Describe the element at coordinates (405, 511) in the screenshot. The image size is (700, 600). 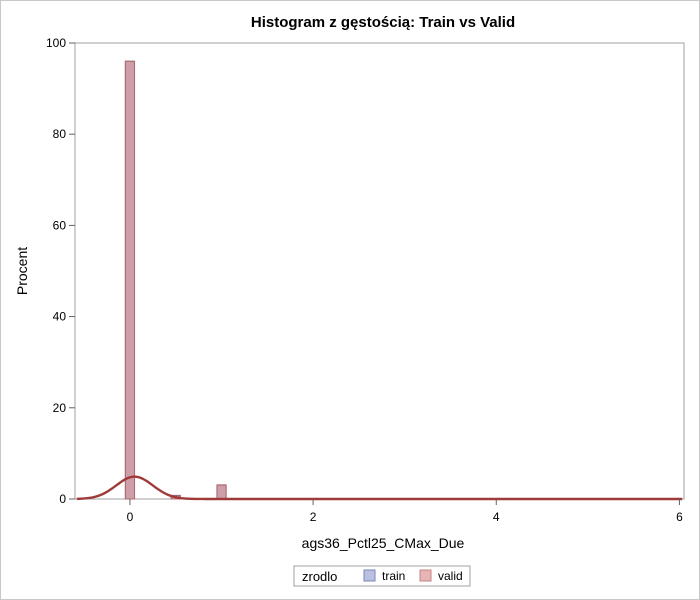
I see `x-axis-ticks: 0 2 4 6` at that location.